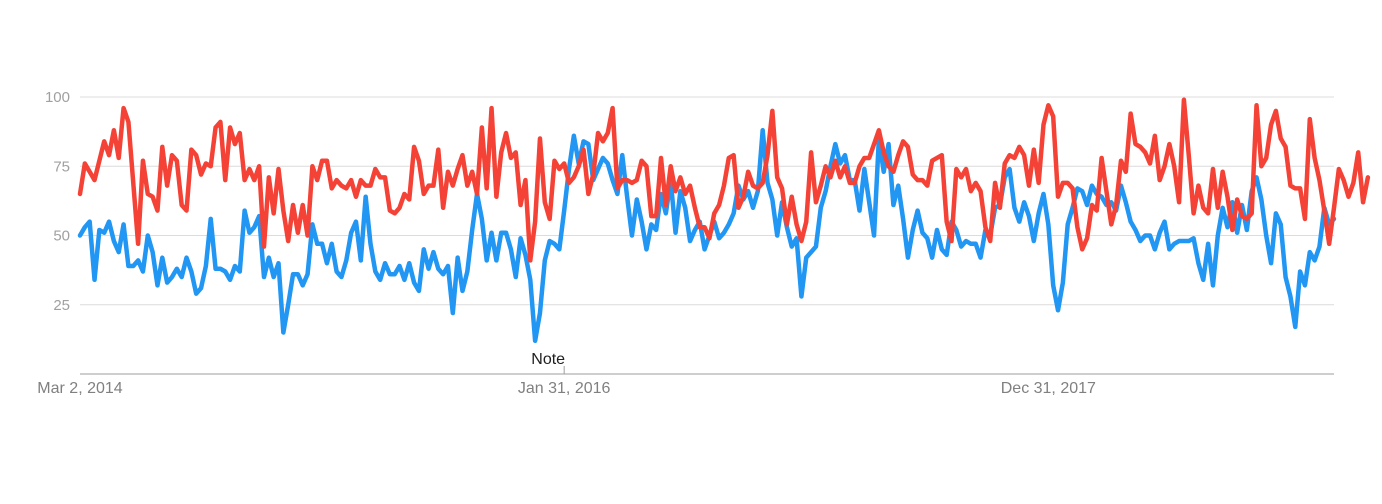 Image resolution: width=1382 pixels, height=504 pixels. I want to click on x-tick-label-2: Jan 31, 2016, so click(564, 388).